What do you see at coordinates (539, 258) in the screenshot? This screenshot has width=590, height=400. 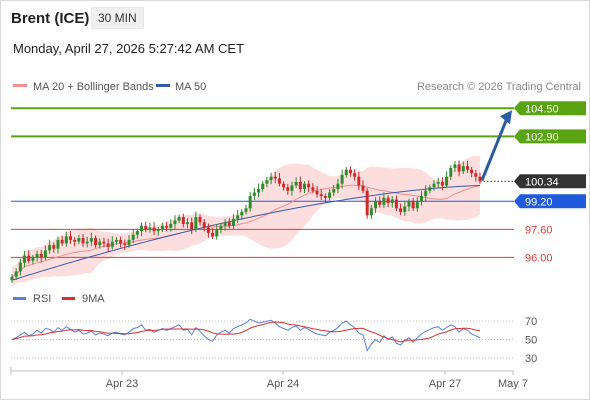 I see `level-tag-96-00: 96.00` at bounding box center [539, 258].